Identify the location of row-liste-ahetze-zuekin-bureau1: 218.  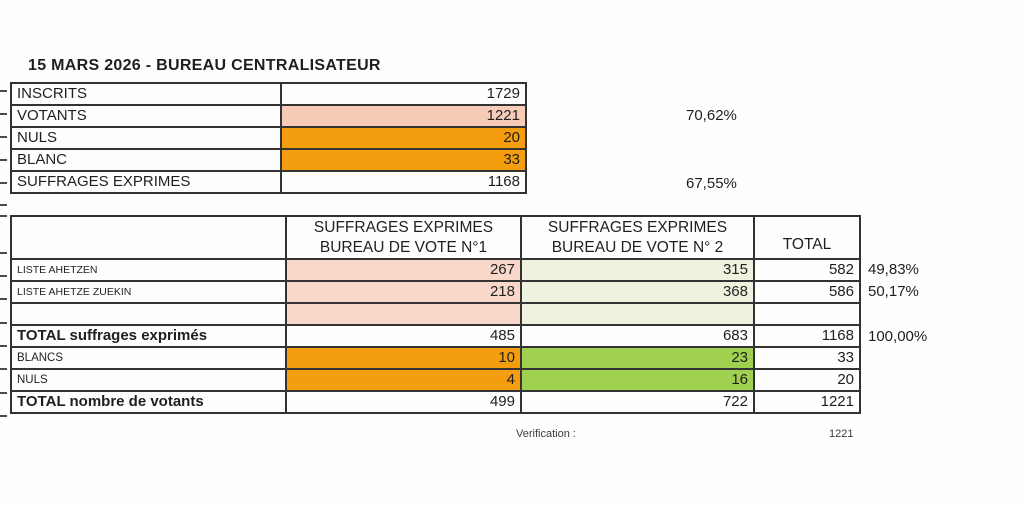
(403, 292).